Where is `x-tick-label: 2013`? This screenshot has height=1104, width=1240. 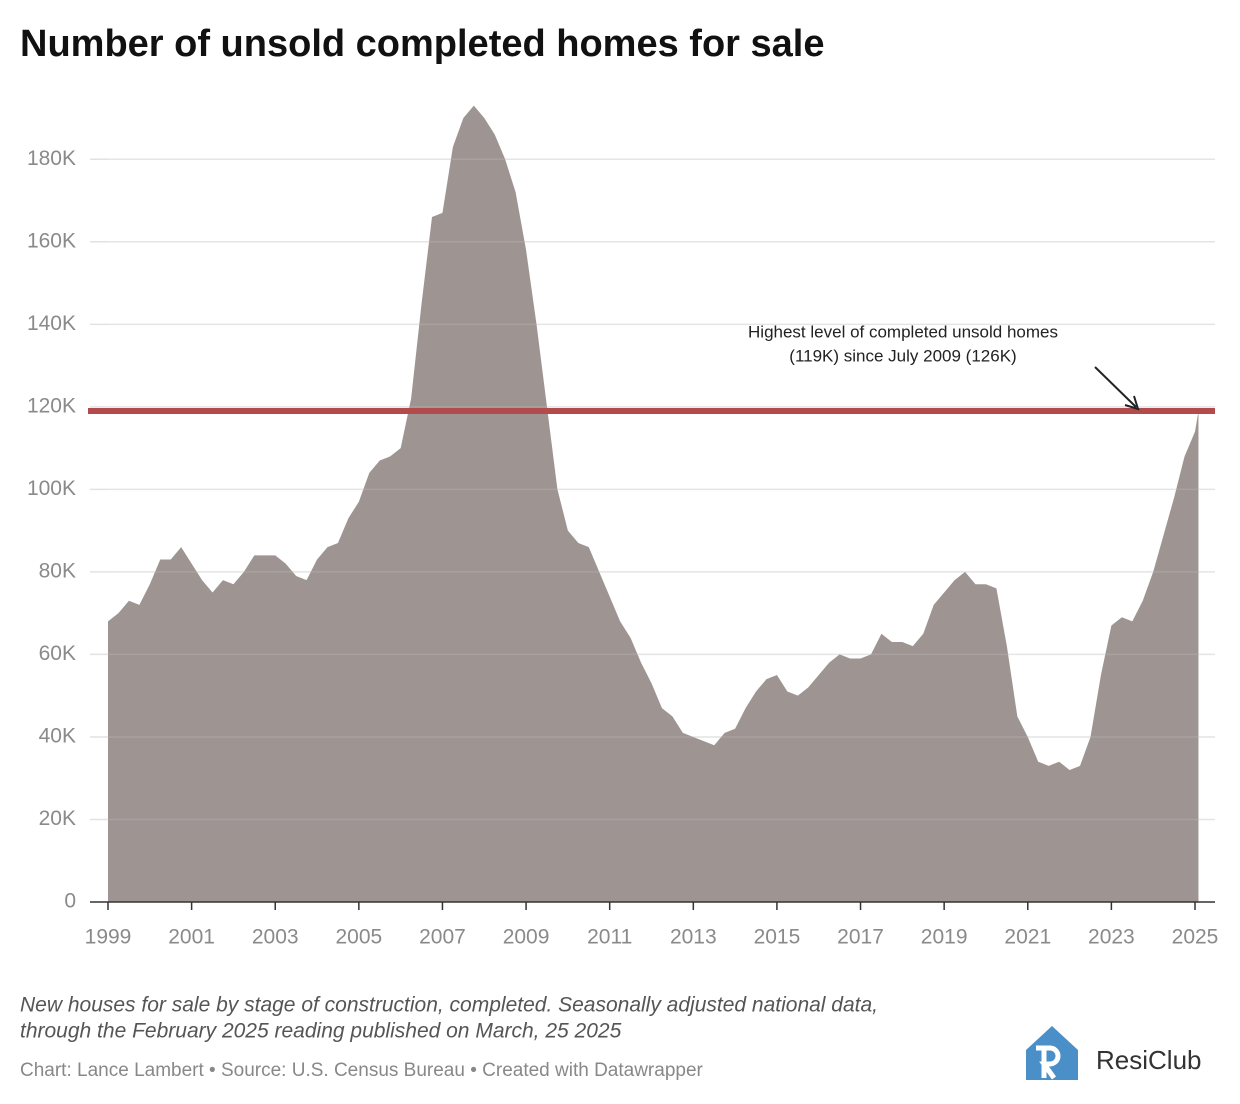 x-tick-label: 2013 is located at coordinates (693, 937).